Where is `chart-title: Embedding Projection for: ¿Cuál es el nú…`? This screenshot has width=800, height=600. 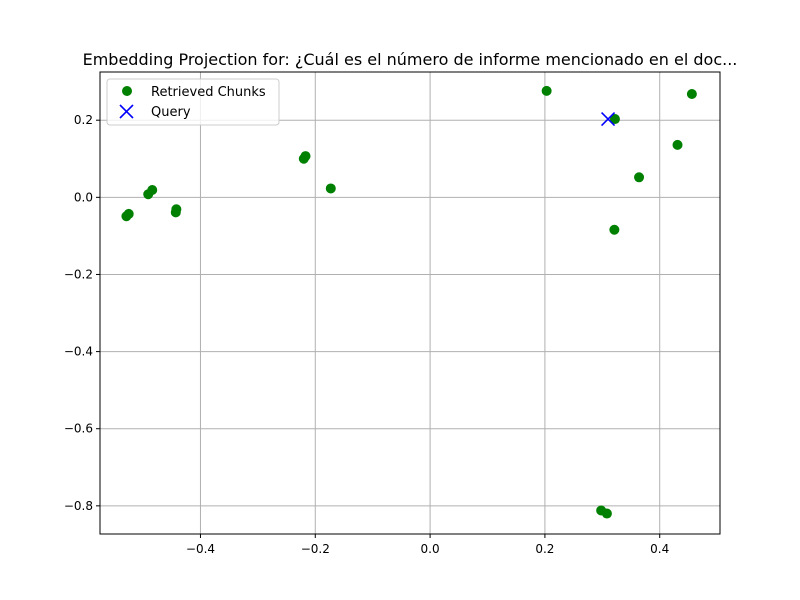
chart-title: Embedding Projection for: ¿Cuál es el nú… is located at coordinates (410, 59).